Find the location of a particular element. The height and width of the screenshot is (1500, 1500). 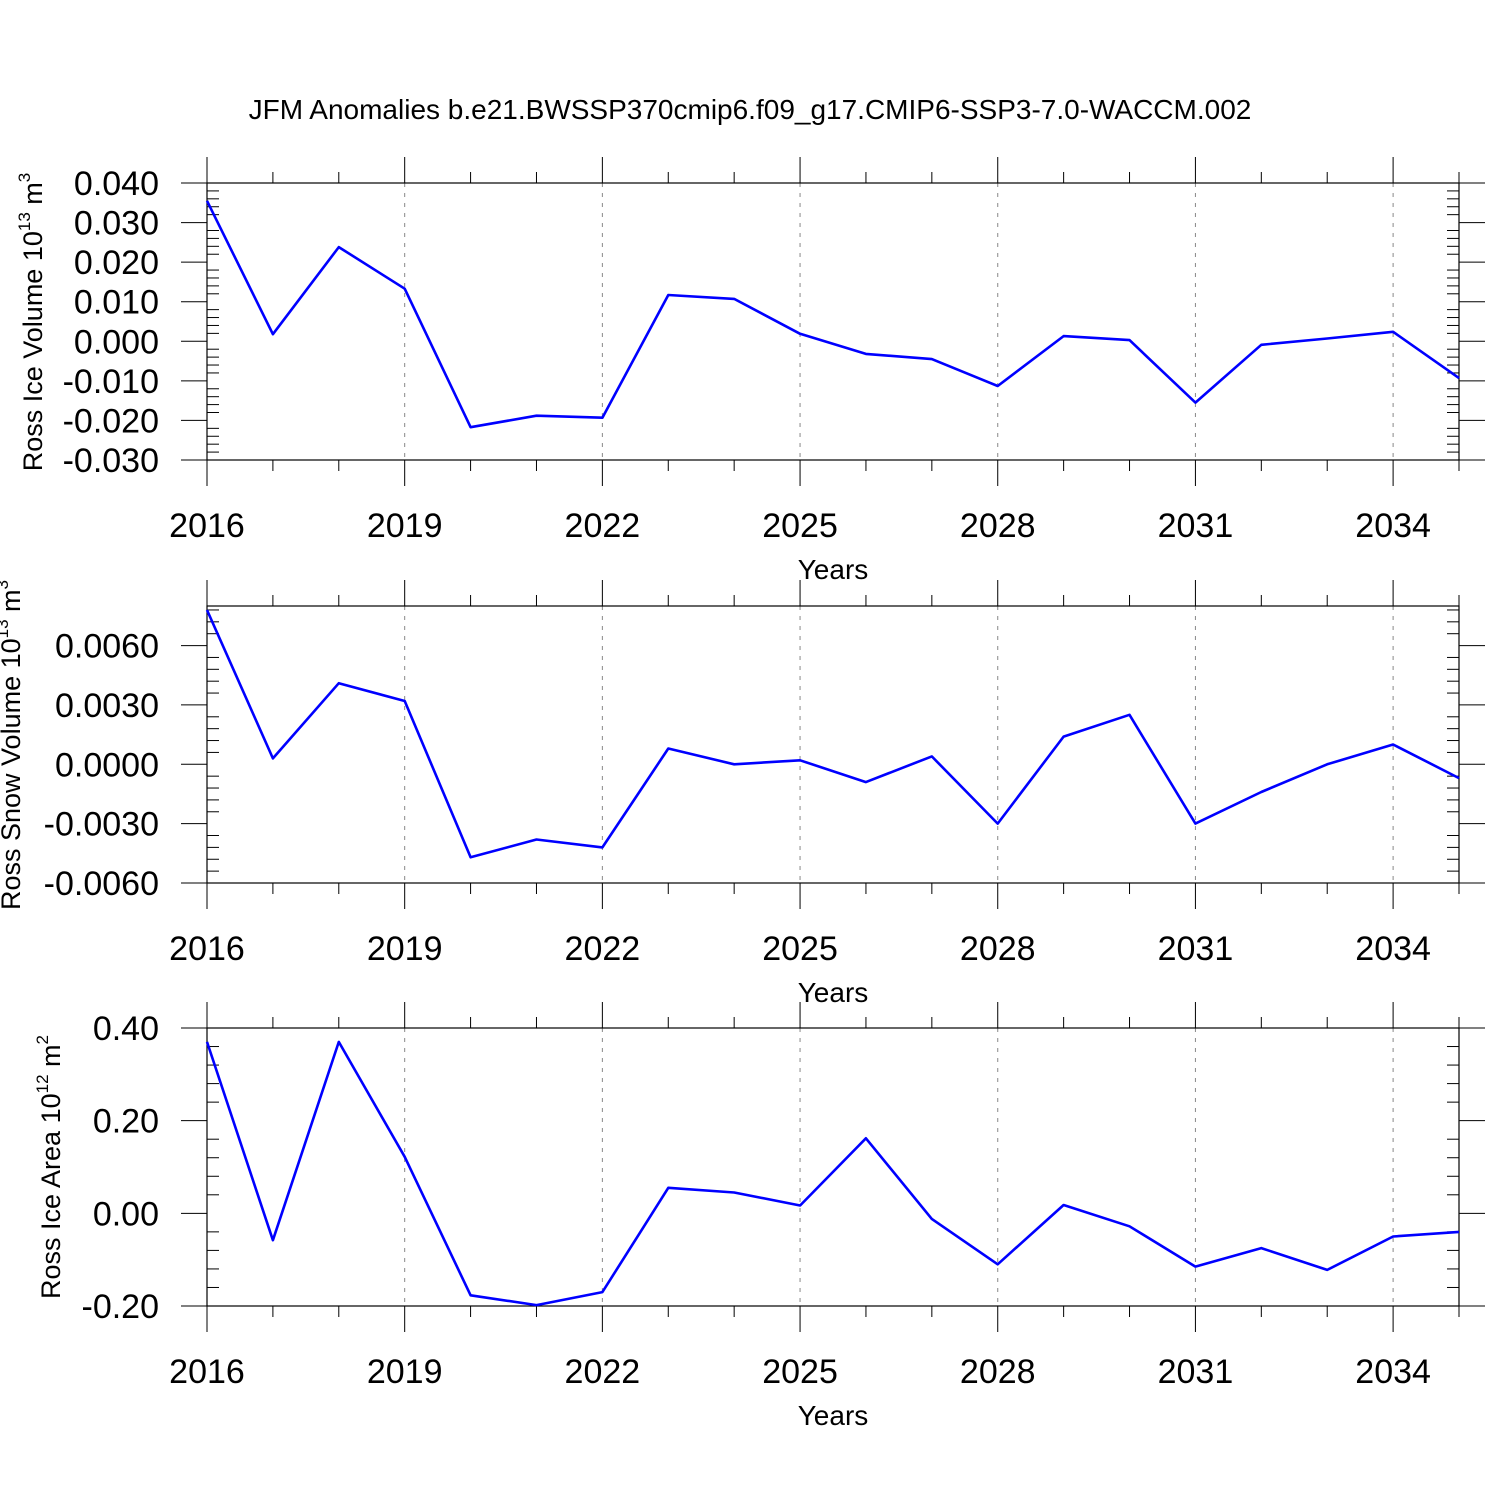

y-tick-label: 0.030 is located at coordinates (116, 224).